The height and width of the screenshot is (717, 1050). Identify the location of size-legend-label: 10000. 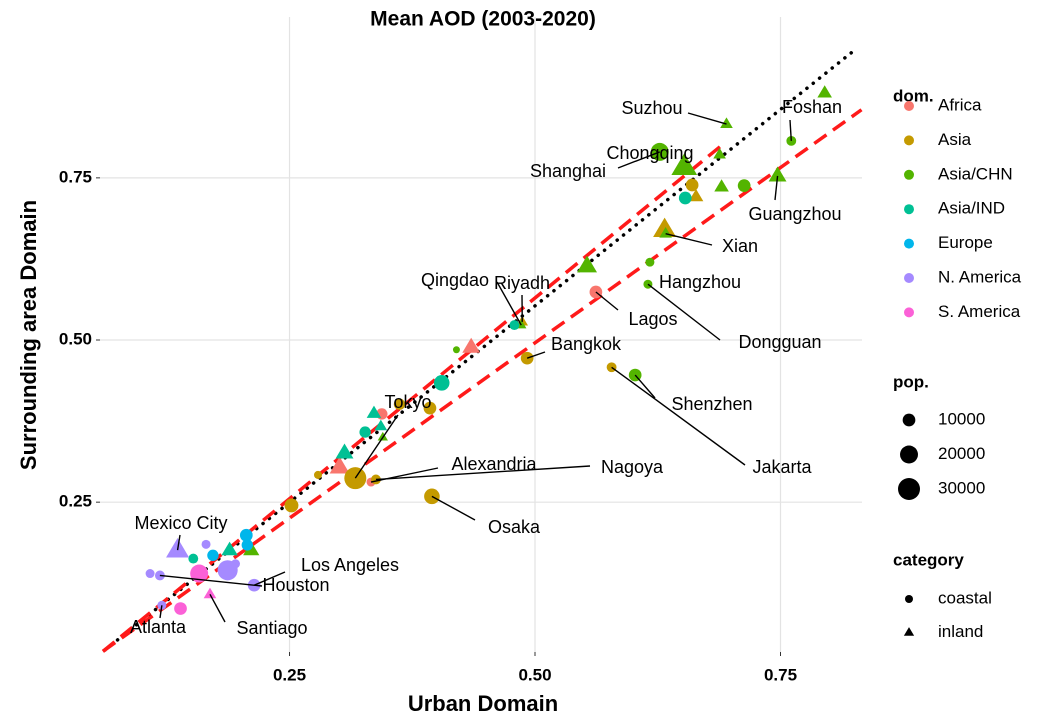
(961, 418).